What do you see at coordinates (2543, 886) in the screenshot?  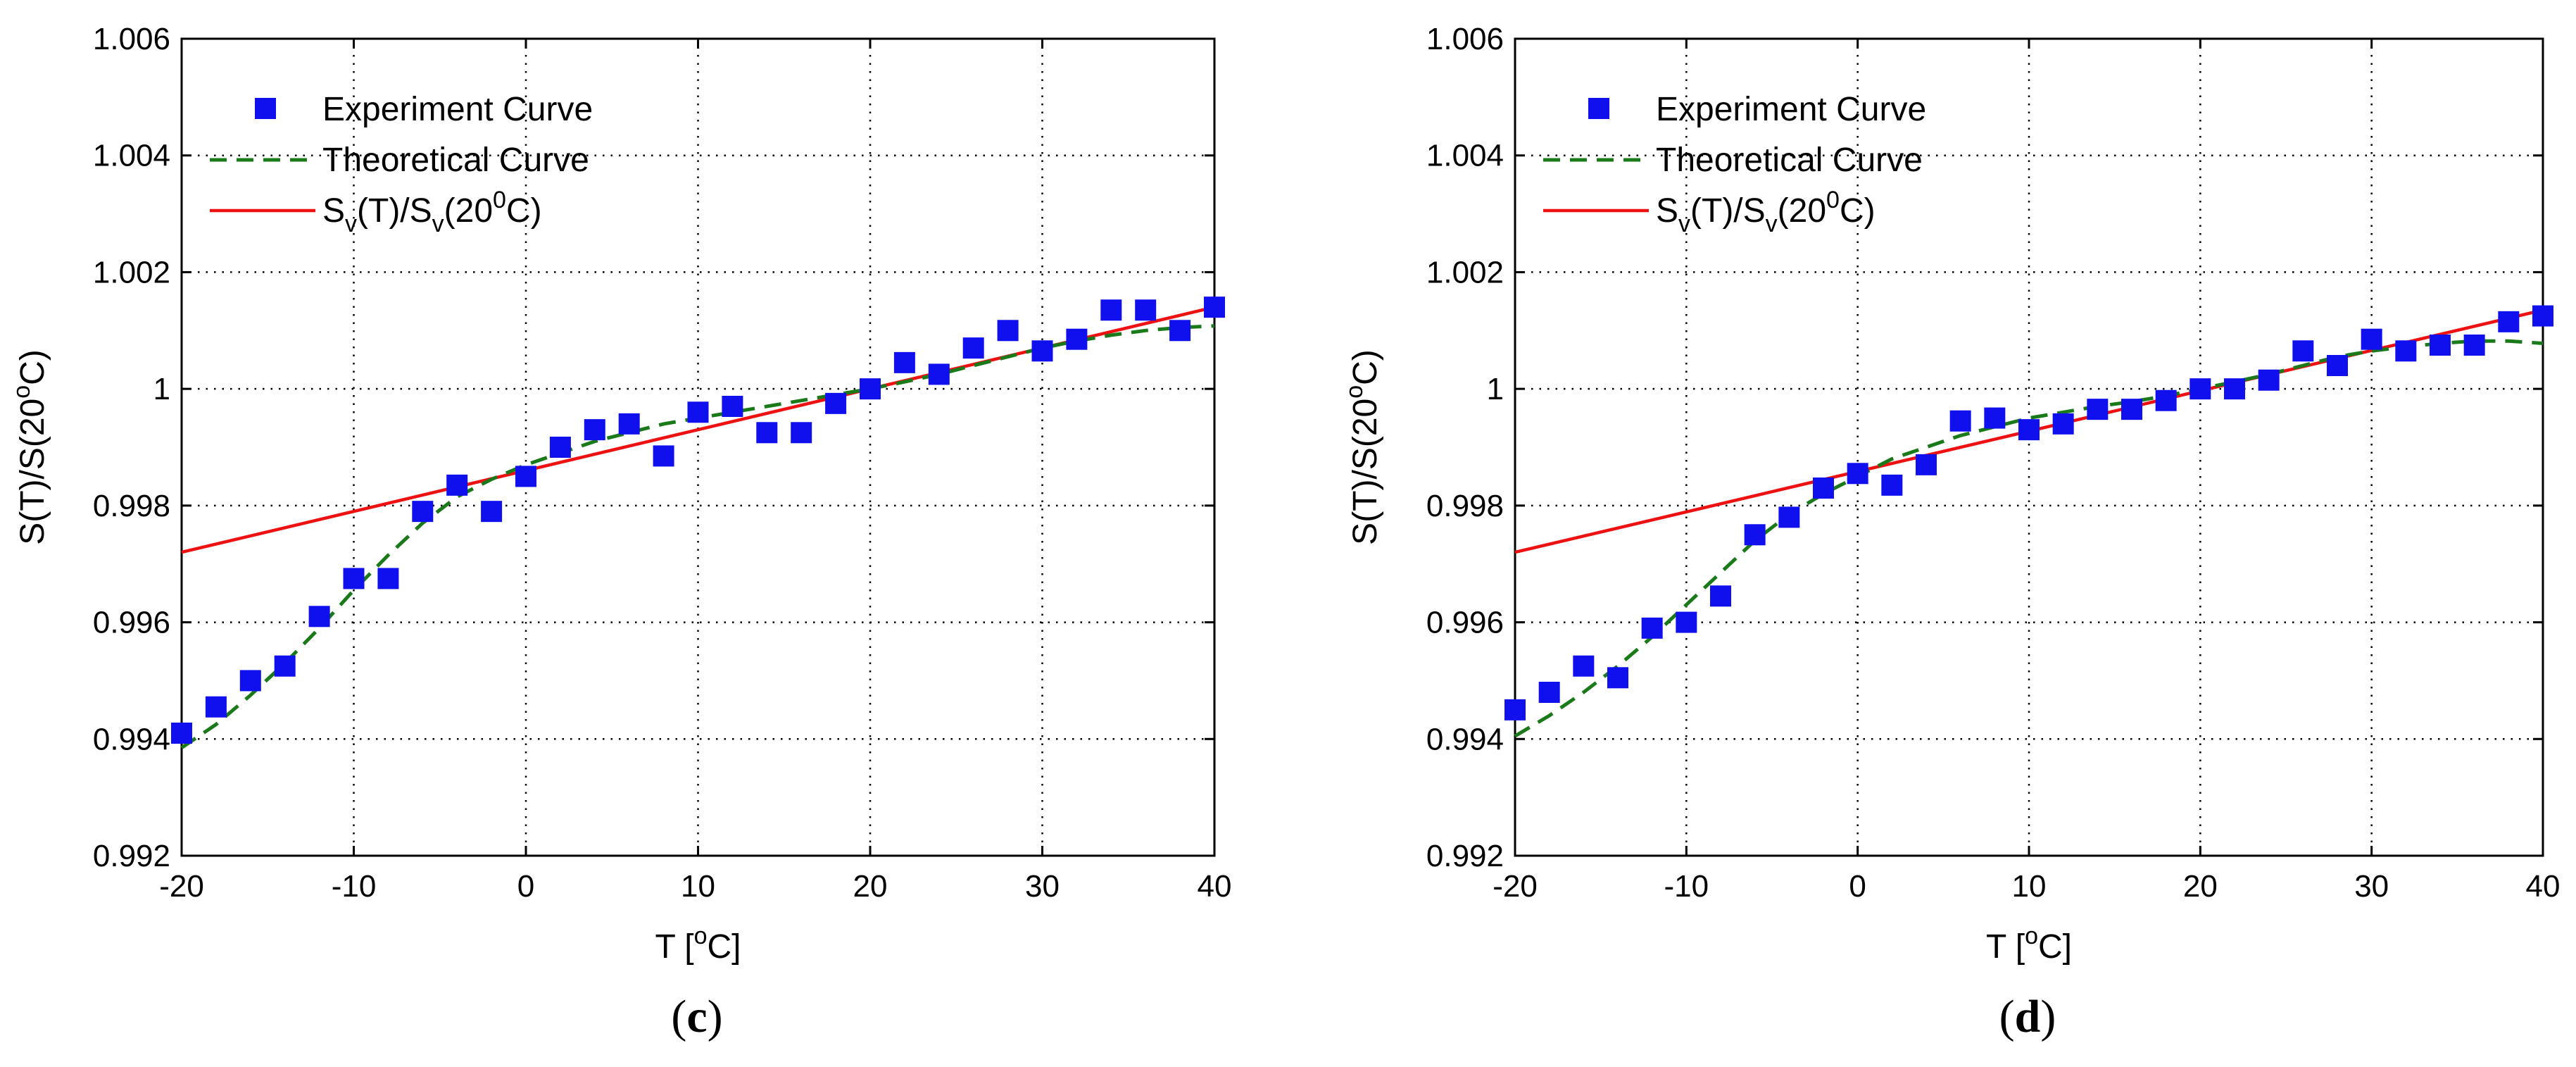 I see `x-tick-label: 40` at bounding box center [2543, 886].